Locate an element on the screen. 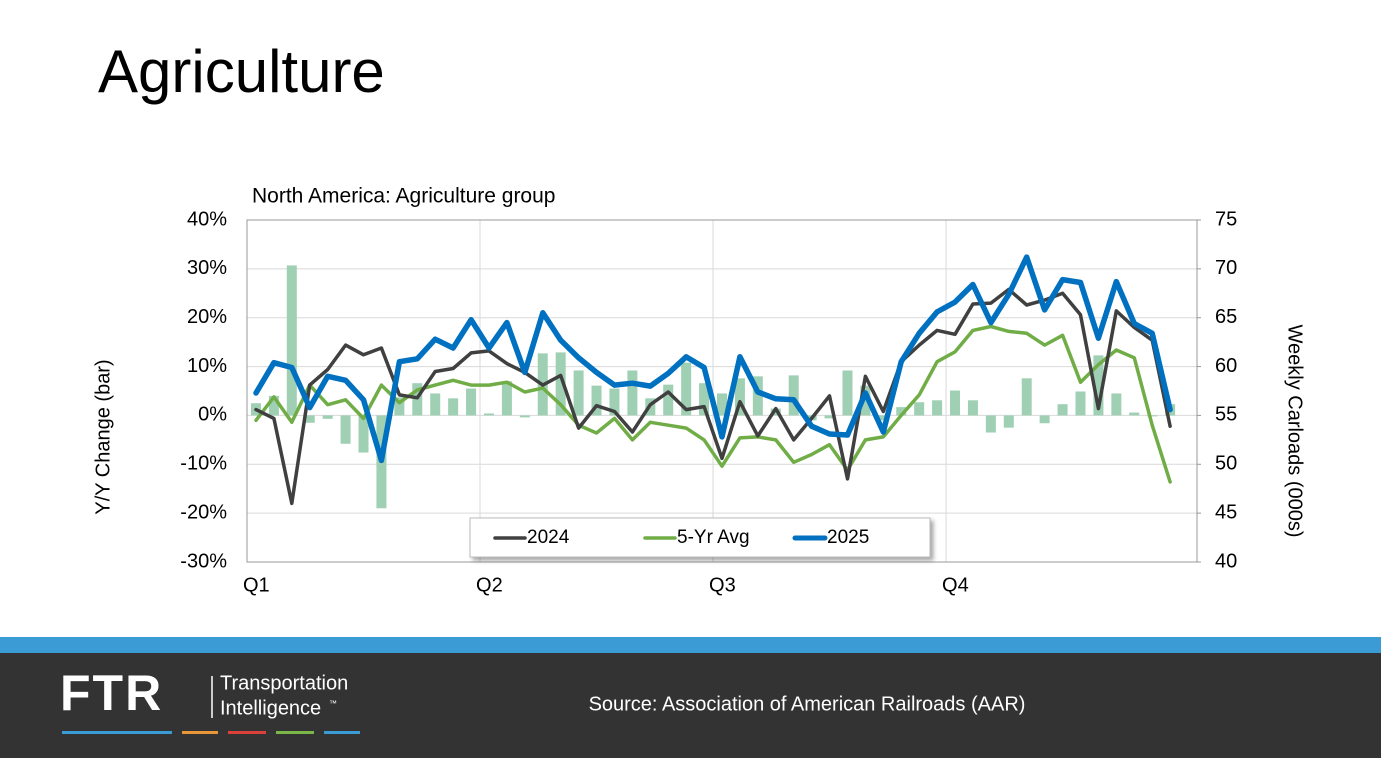 The height and width of the screenshot is (763, 1381). logo-text: Transportation is located at coordinates (284, 683).